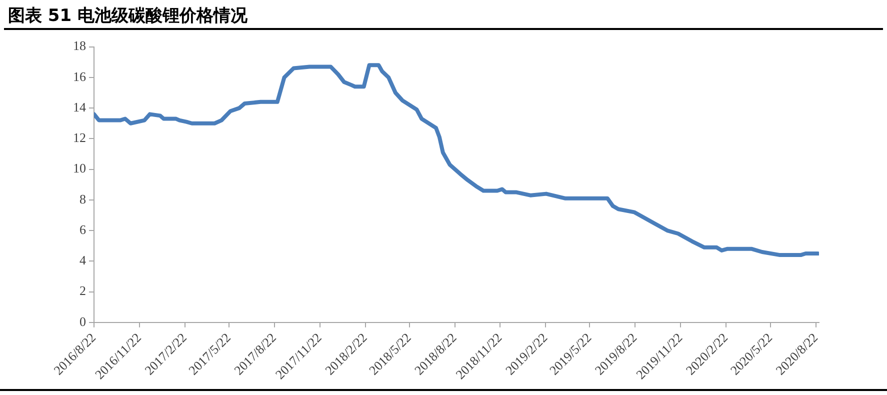  I want to click on chart-title: 图表 51 电池级碳酸锂价格情况, so click(443, 16).